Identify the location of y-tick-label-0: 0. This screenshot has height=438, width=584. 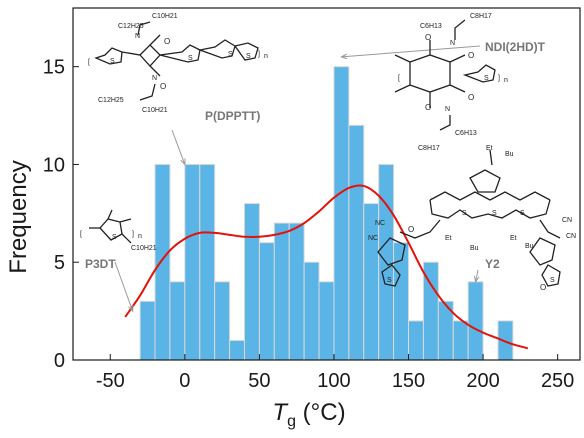
(59, 361).